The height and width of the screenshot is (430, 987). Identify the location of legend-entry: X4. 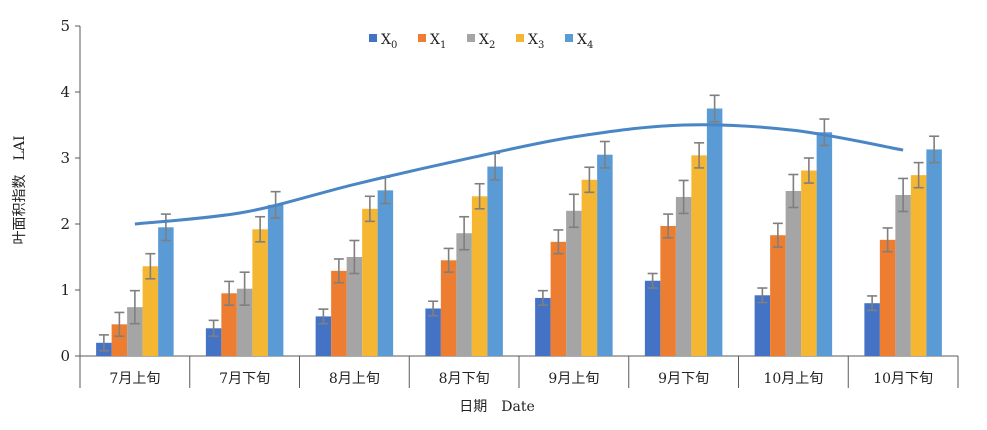
(585, 41).